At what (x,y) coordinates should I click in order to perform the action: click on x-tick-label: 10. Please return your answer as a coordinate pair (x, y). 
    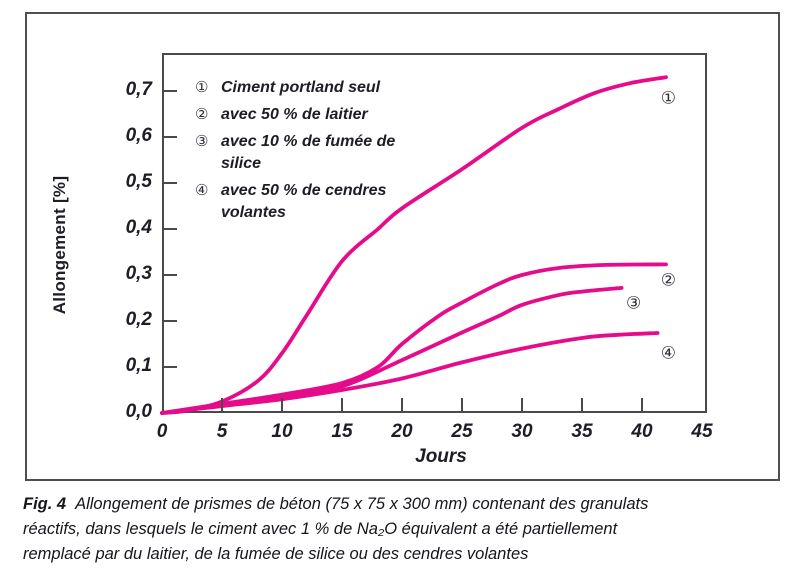
    Looking at the image, I should click on (282, 431).